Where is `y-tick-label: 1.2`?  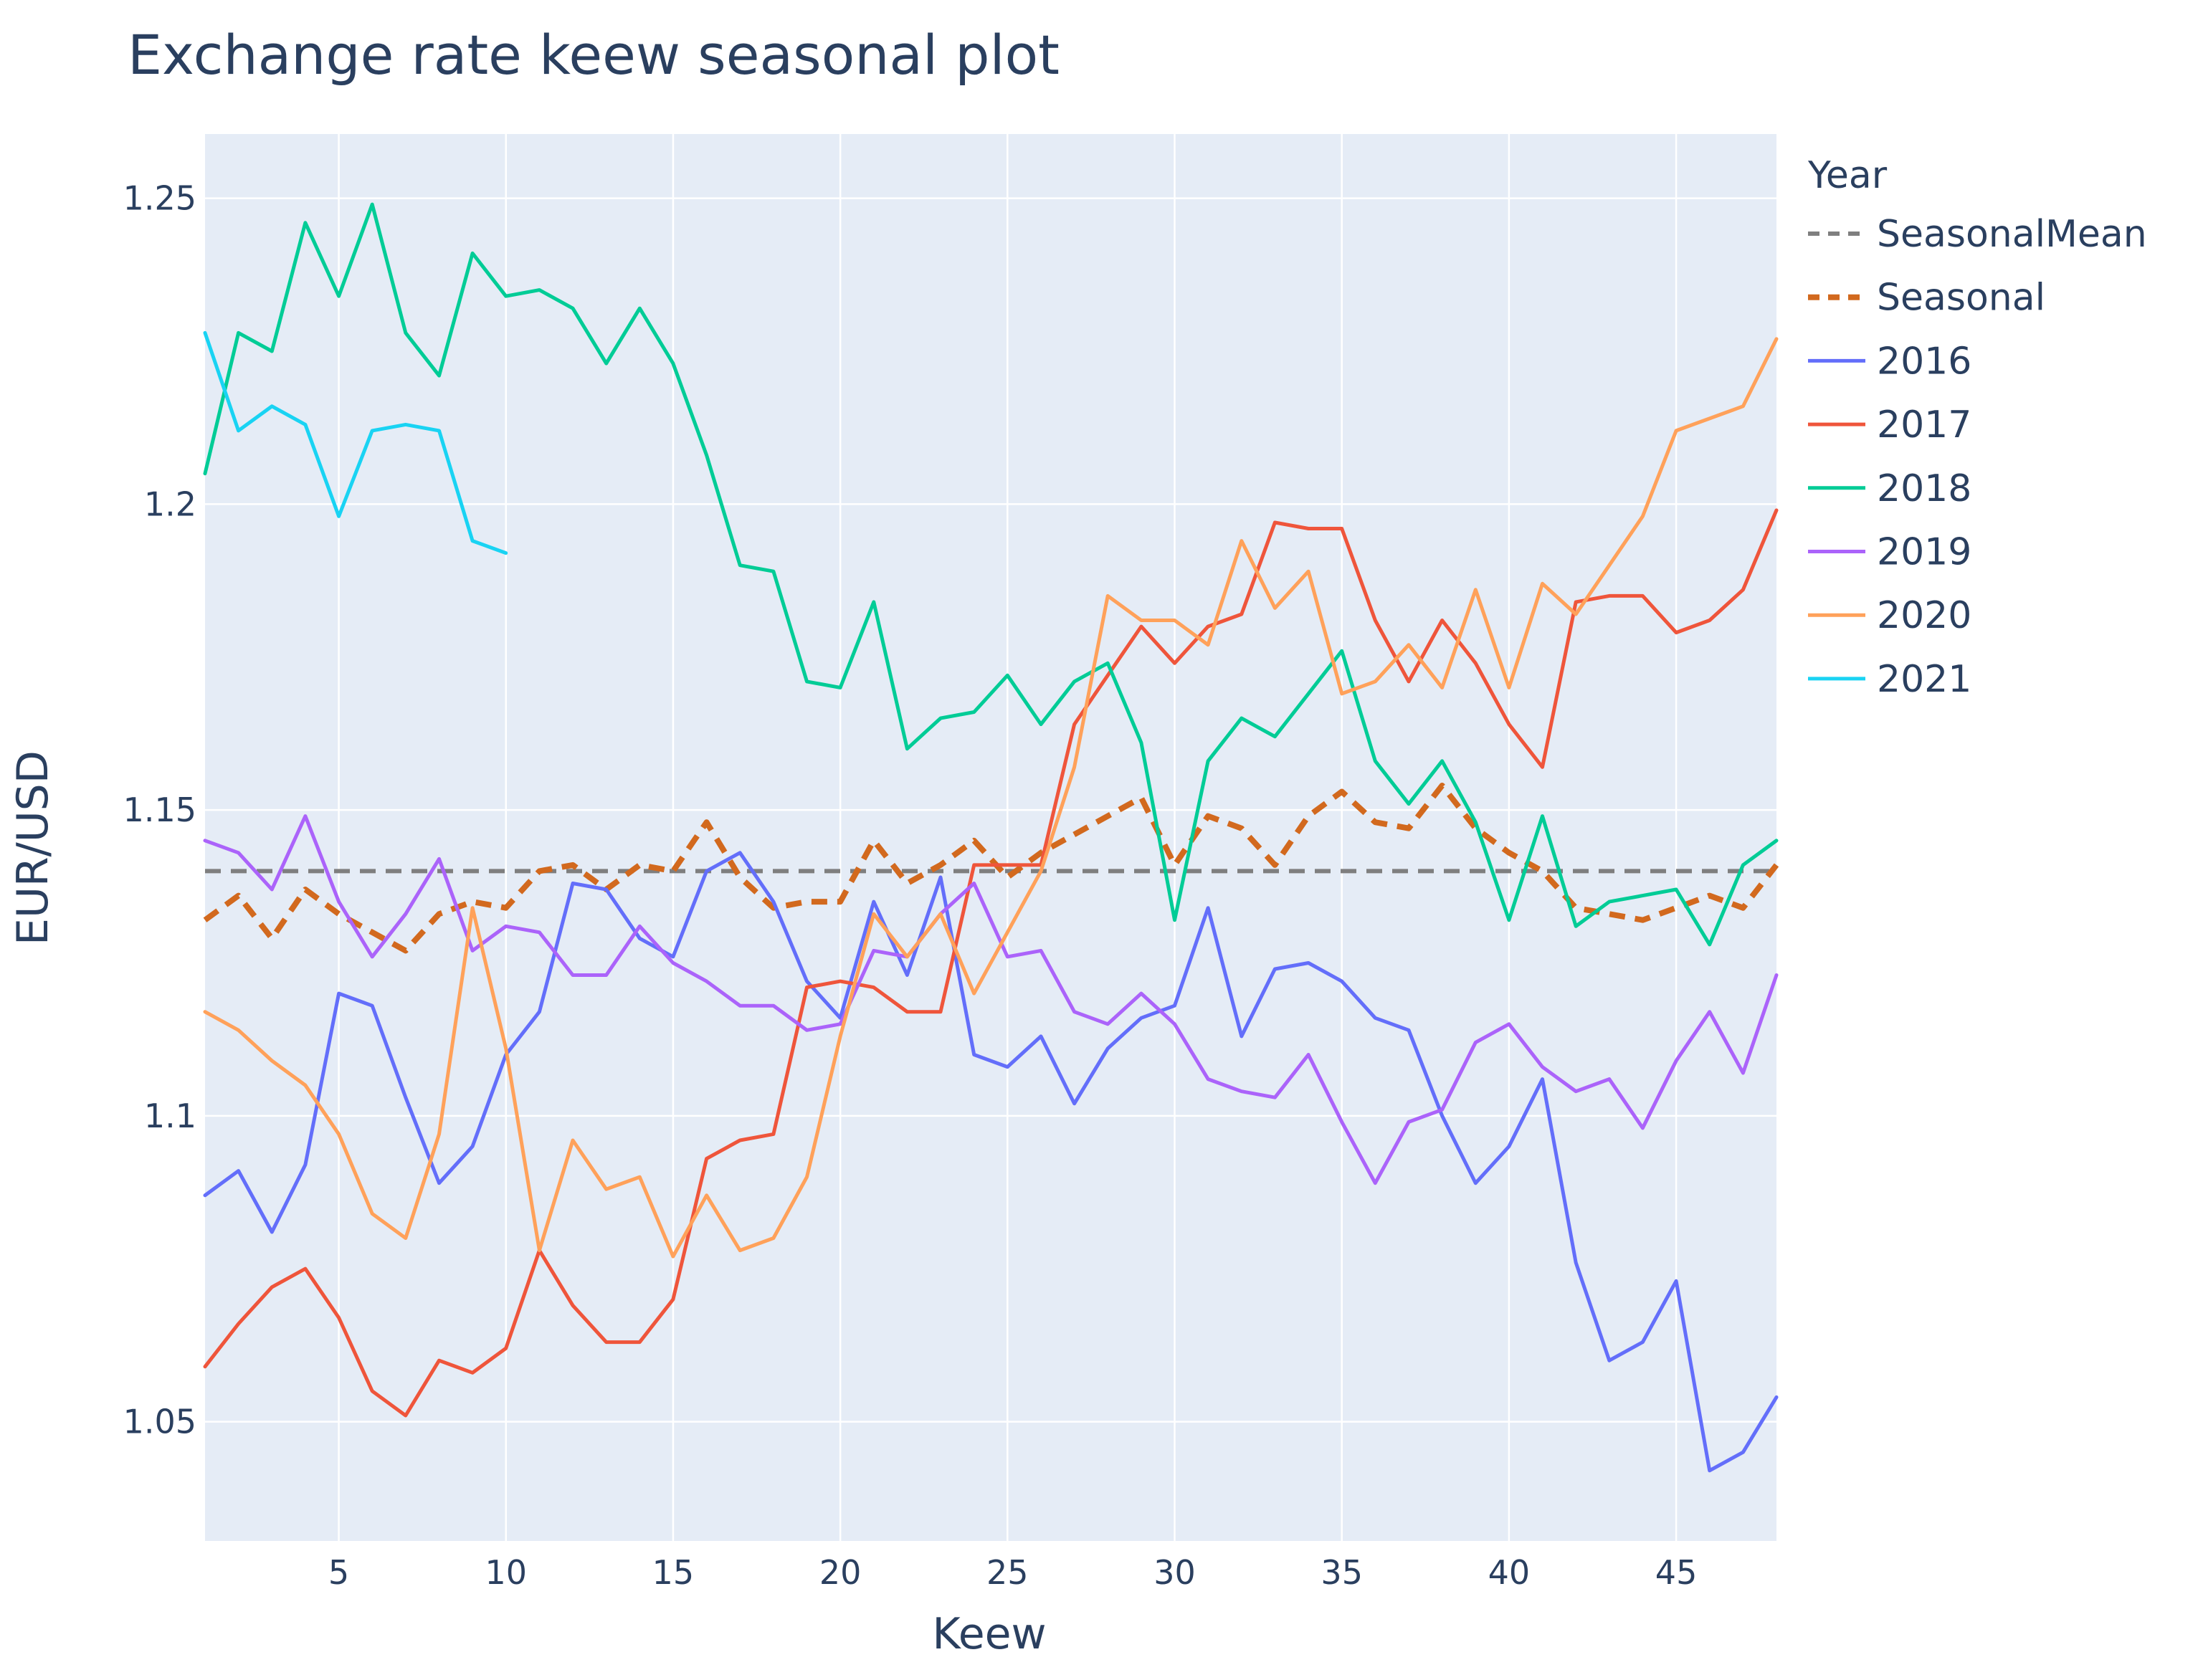 y-tick-label: 1.2 is located at coordinates (170, 504).